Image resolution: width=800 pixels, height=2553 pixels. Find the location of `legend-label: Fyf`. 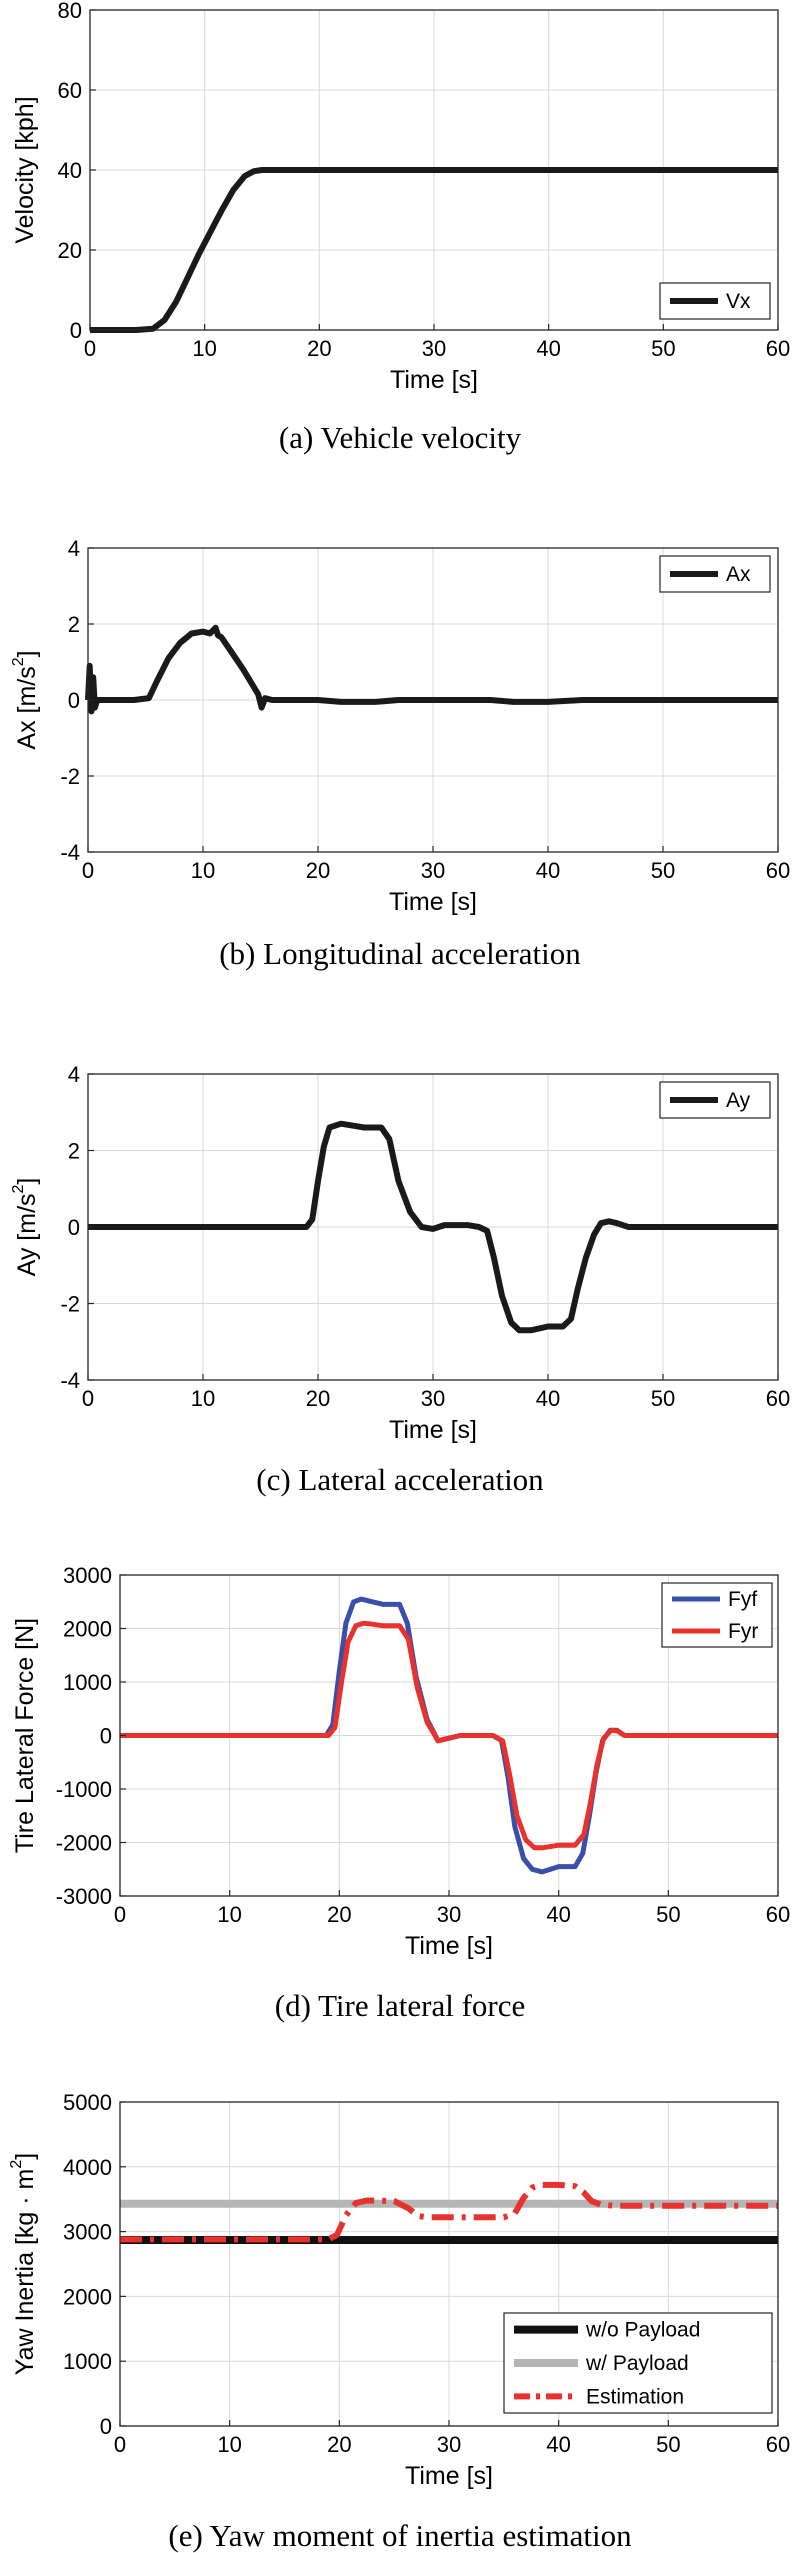

legend-label: Fyf is located at coordinates (742, 1599).